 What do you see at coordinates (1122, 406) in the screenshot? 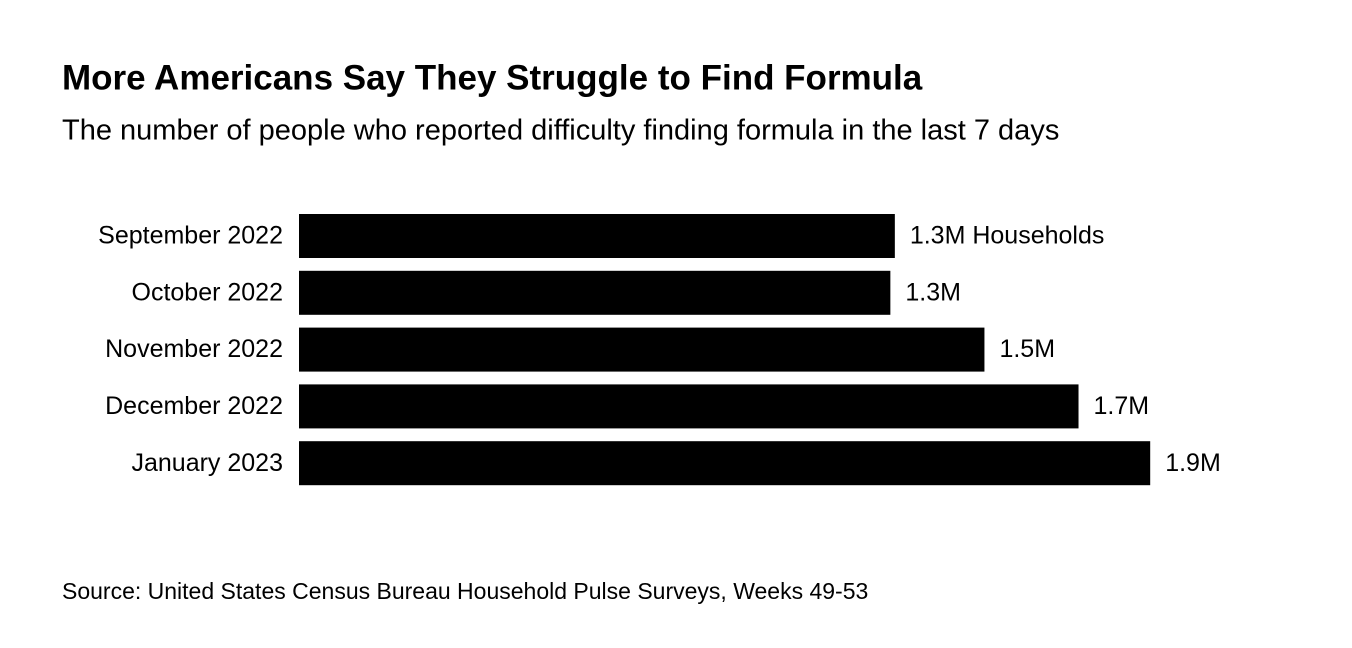
I see `value-label: 1.7M` at bounding box center [1122, 406].